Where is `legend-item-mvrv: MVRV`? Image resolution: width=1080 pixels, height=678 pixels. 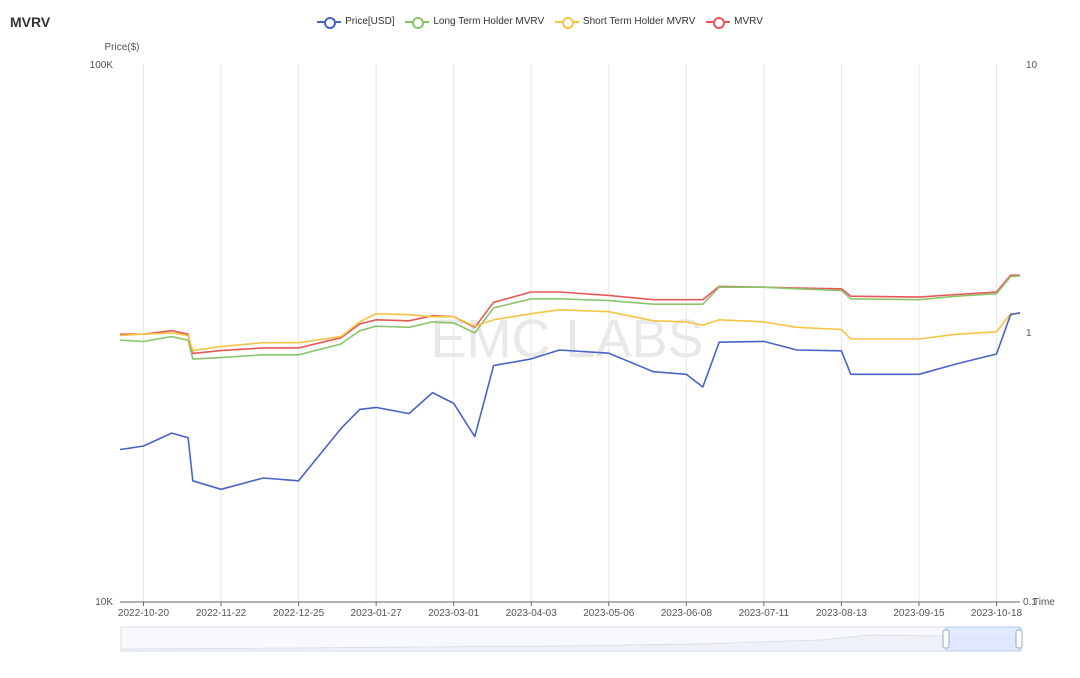 legend-item-mvrv: MVRV is located at coordinates (734, 22).